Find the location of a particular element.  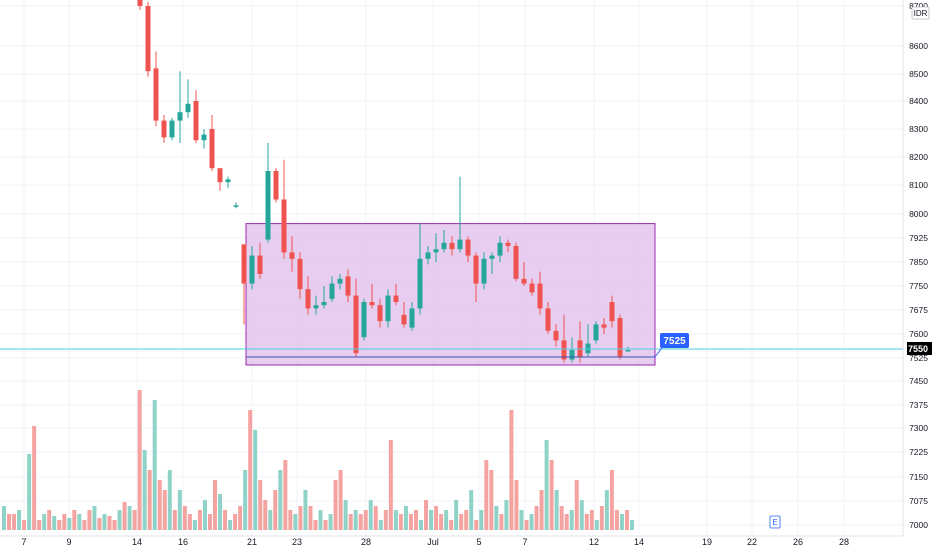

x-tick-label: 22 is located at coordinates (752, 542).